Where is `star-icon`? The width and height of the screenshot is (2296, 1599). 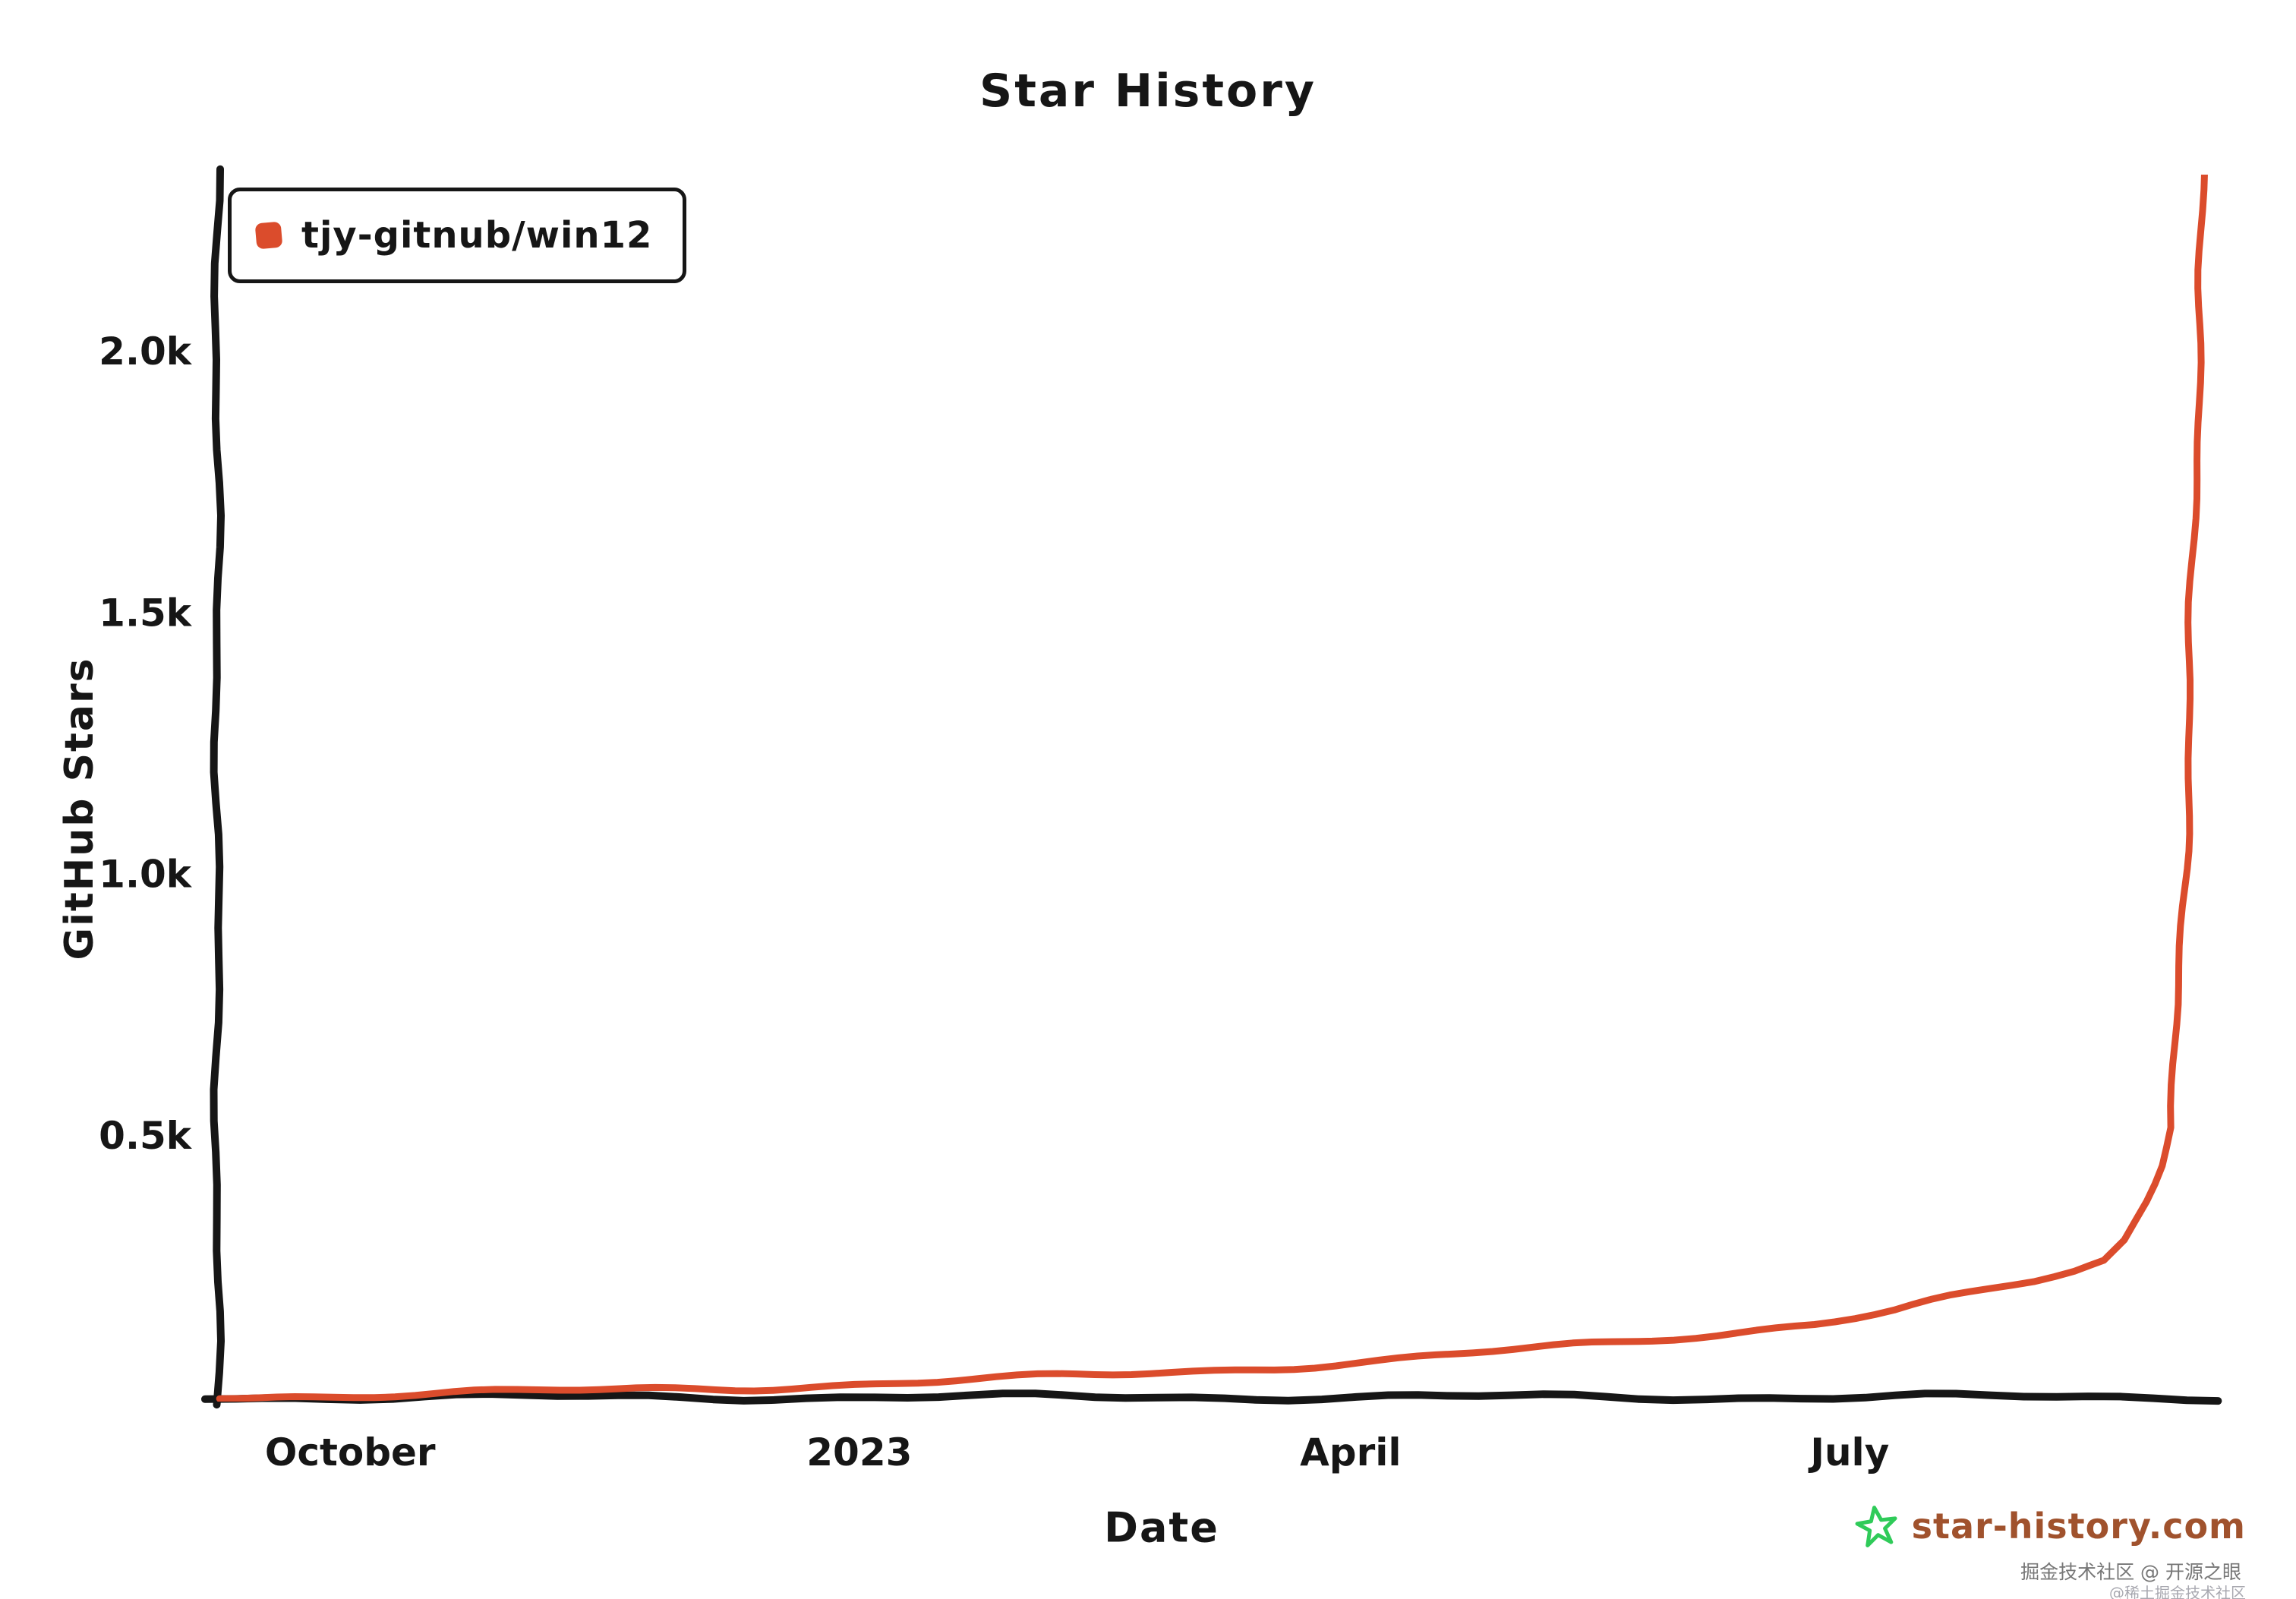 star-icon is located at coordinates (1876, 1526).